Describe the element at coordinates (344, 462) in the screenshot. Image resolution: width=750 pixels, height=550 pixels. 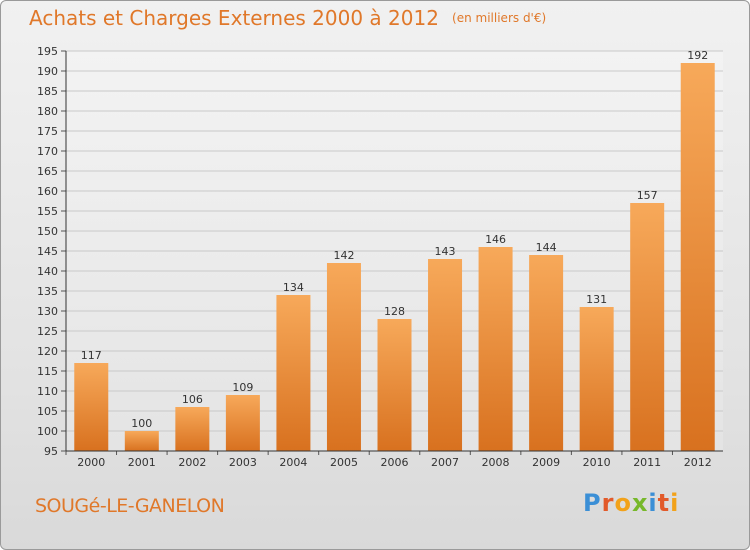
I see `x-tick-label: 2005` at that location.